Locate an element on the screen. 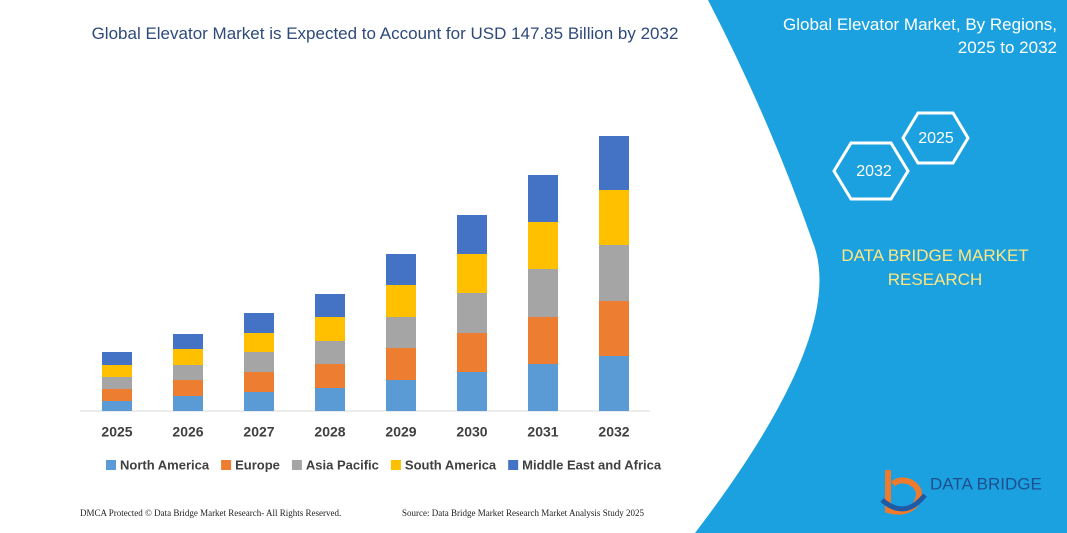 The height and width of the screenshot is (533, 1067). x-tick-label: 2030 is located at coordinates (471, 432).